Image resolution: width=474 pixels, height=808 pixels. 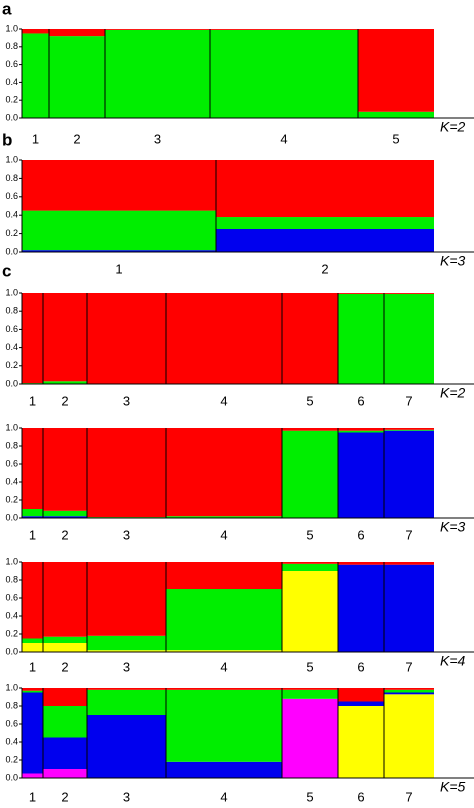 I want to click on k-label: K=2, so click(x=453, y=393).